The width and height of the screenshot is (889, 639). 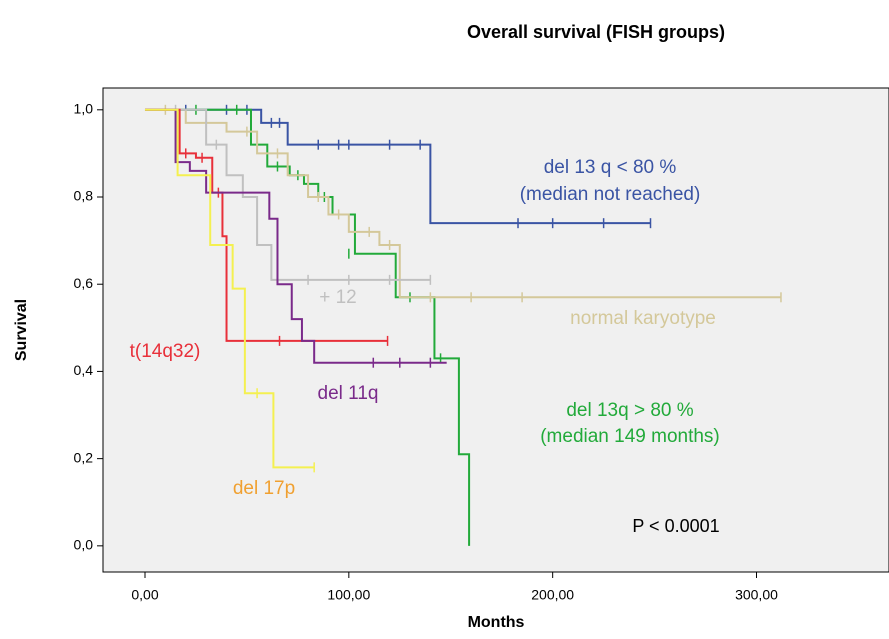 I want to click on x-tick-label: 0,00, so click(x=144, y=595).